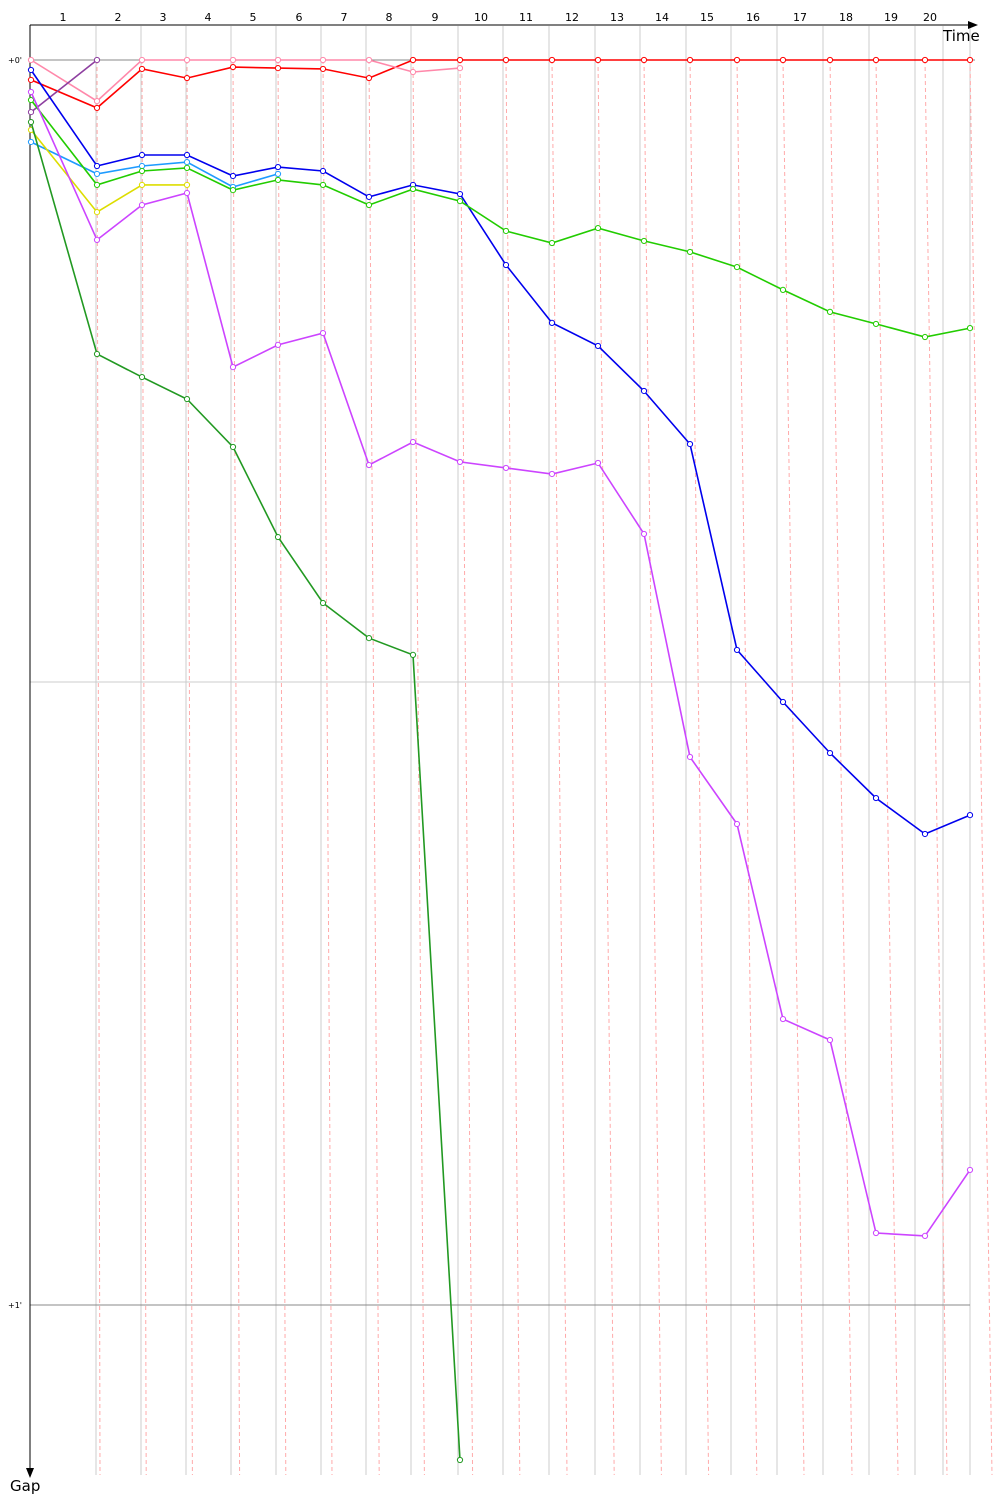 This screenshot has height=1500, width=1000. Describe the element at coordinates (526, 17) in the screenshot. I see `x-tick-label: 11` at that location.